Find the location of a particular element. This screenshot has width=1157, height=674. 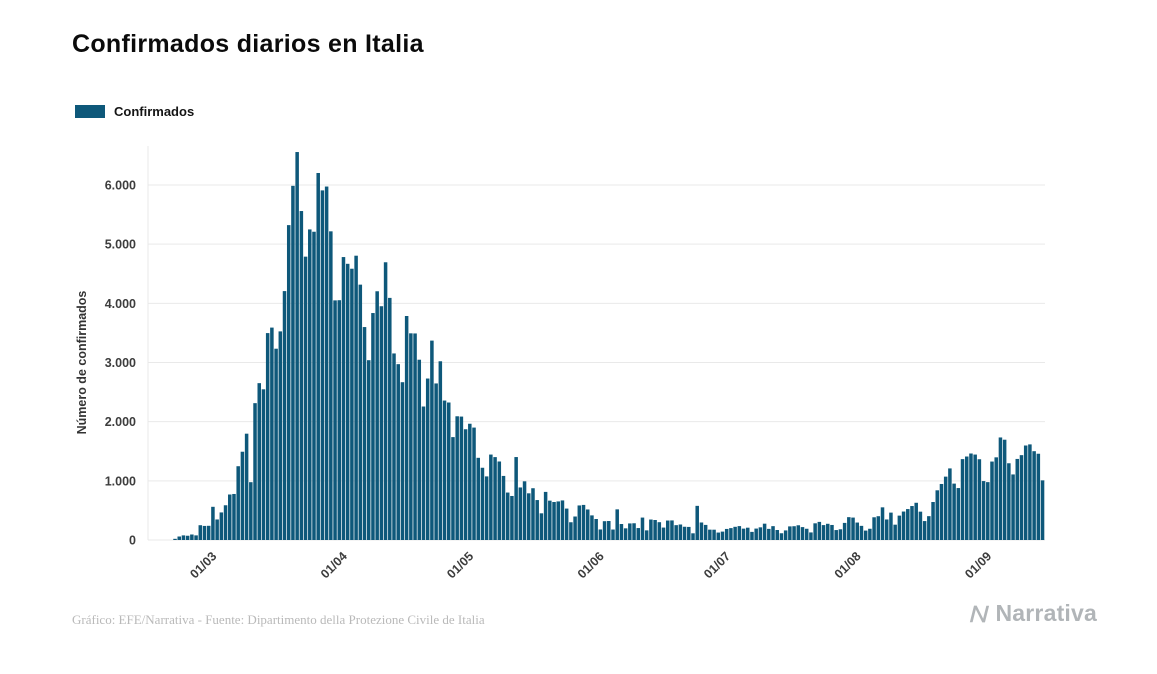

y-tick-label: 6.000 is located at coordinates (120, 186).